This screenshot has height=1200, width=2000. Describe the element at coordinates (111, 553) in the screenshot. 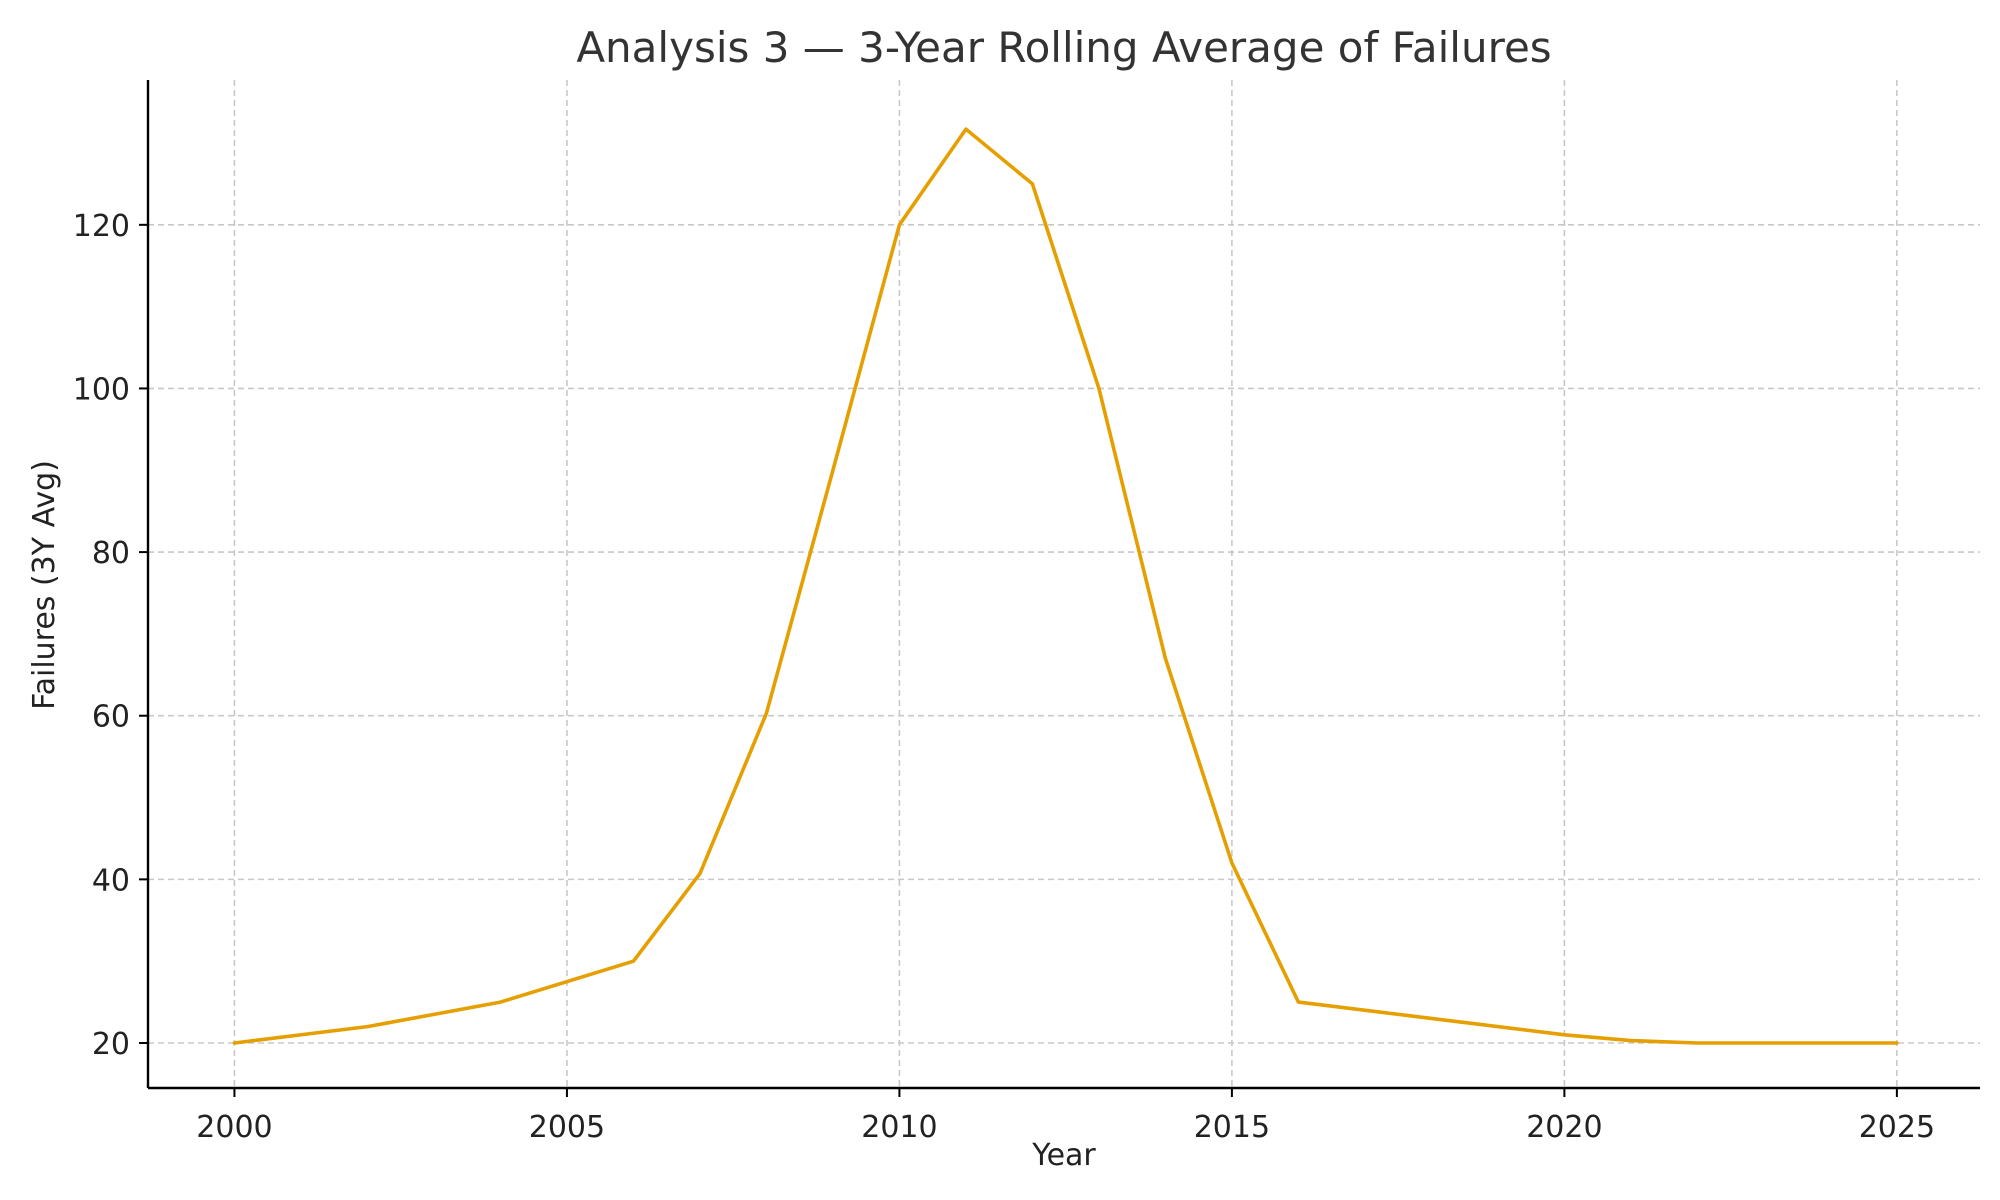

I see `y-tick-label: 80` at that location.